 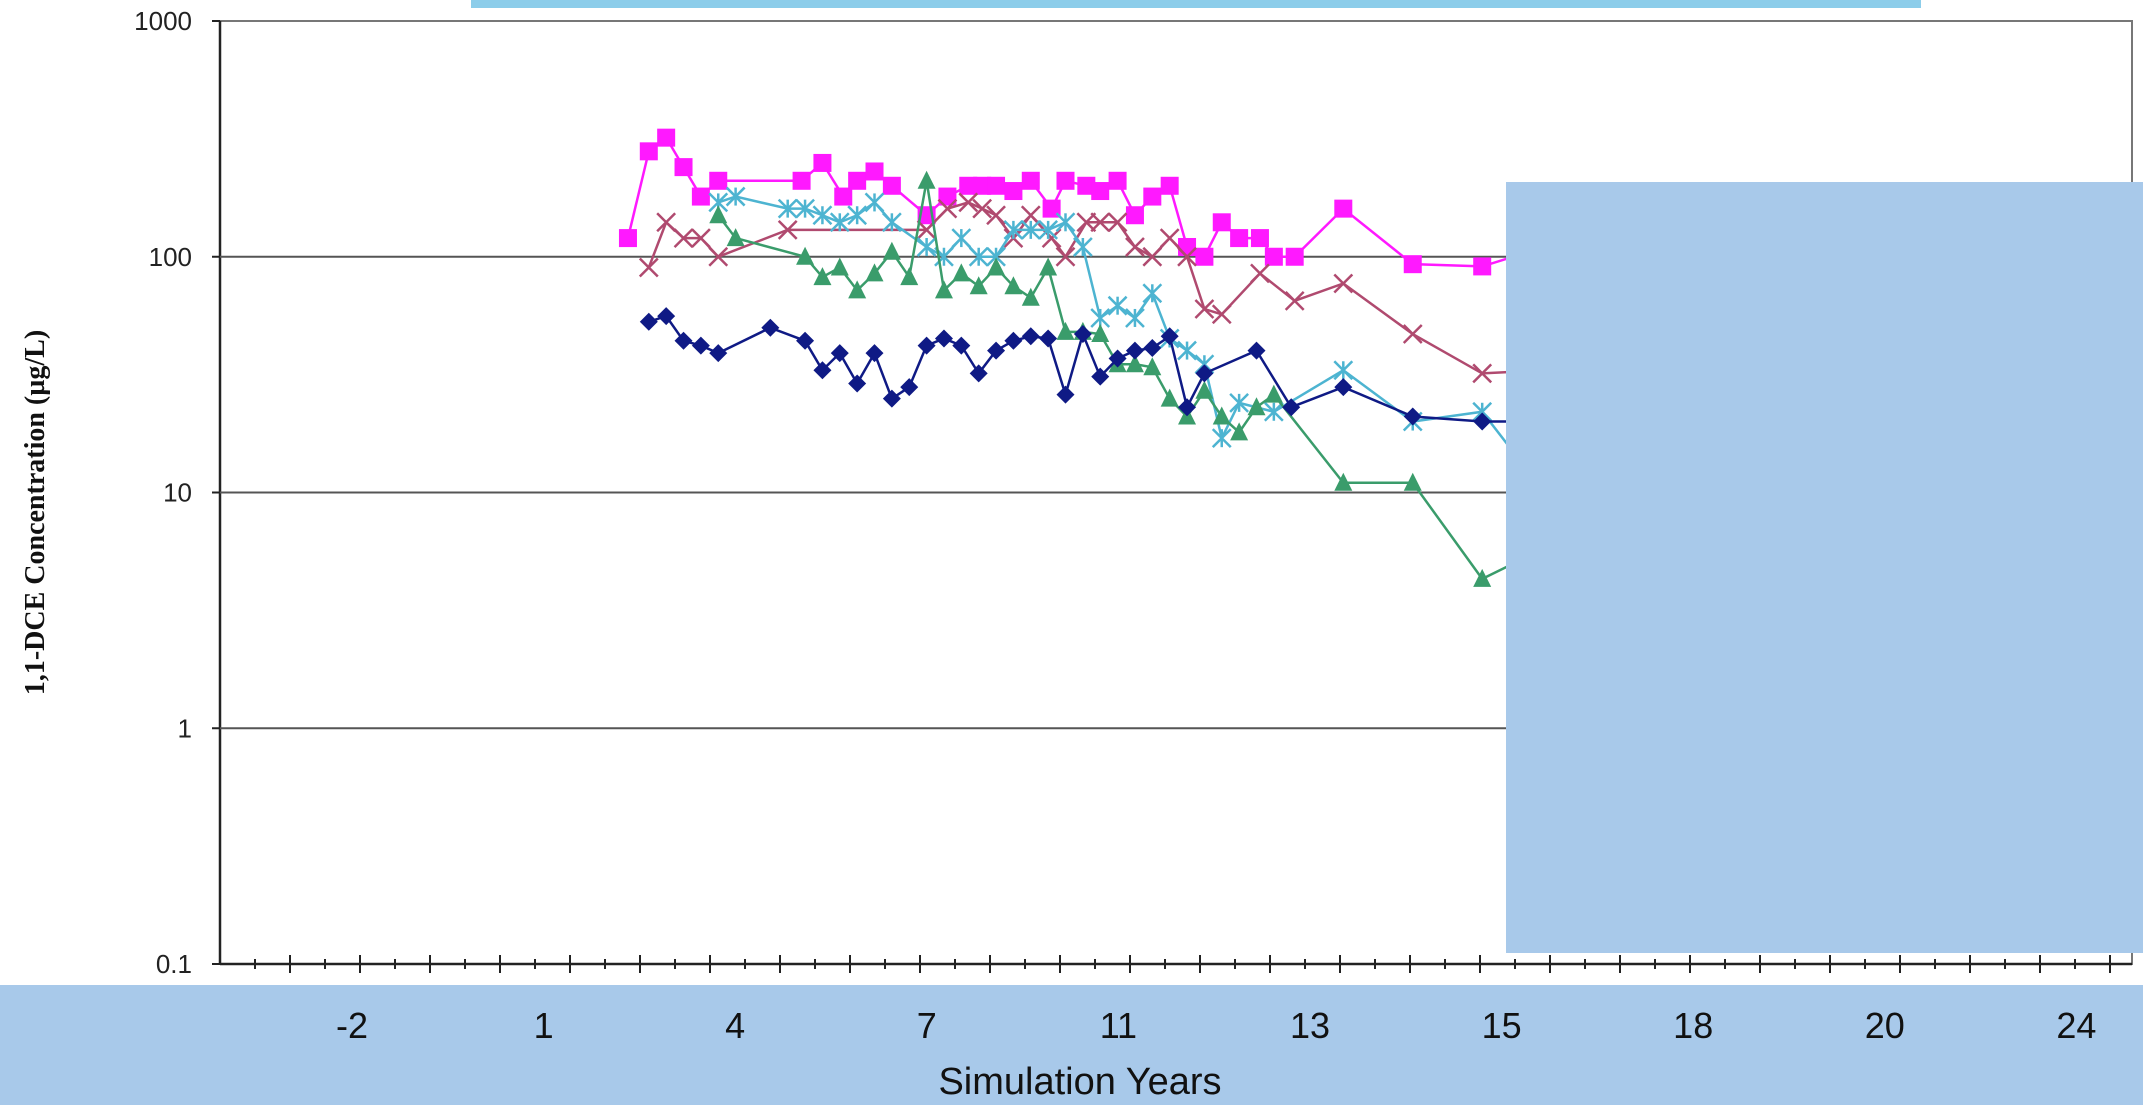 I want to click on x-tick-label: 18, so click(x=1693, y=1025).